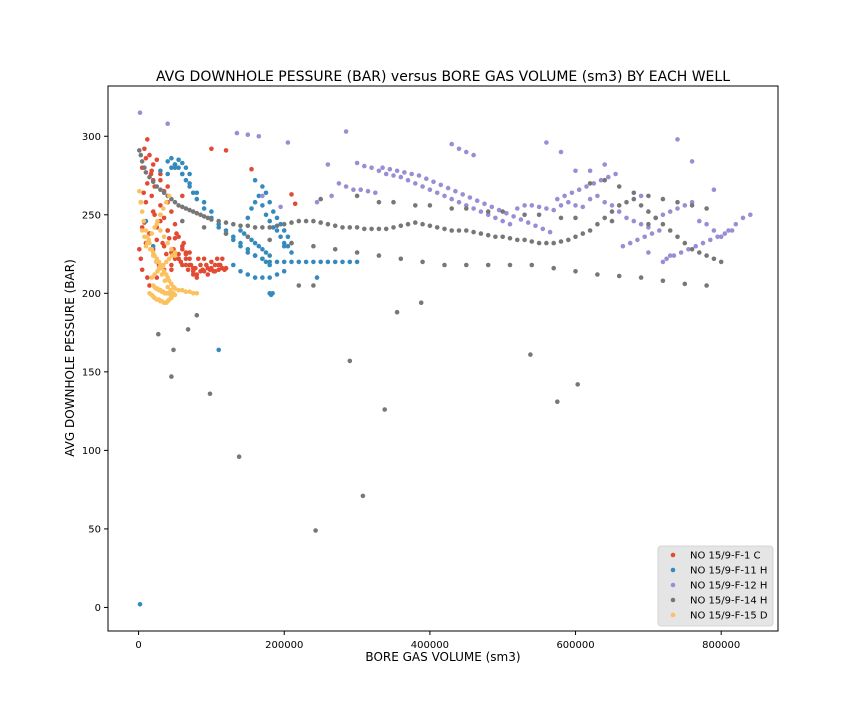 This screenshot has height=720, width=864. Describe the element at coordinates (91, 215) in the screenshot. I see `y-tick-label: 250` at that location.